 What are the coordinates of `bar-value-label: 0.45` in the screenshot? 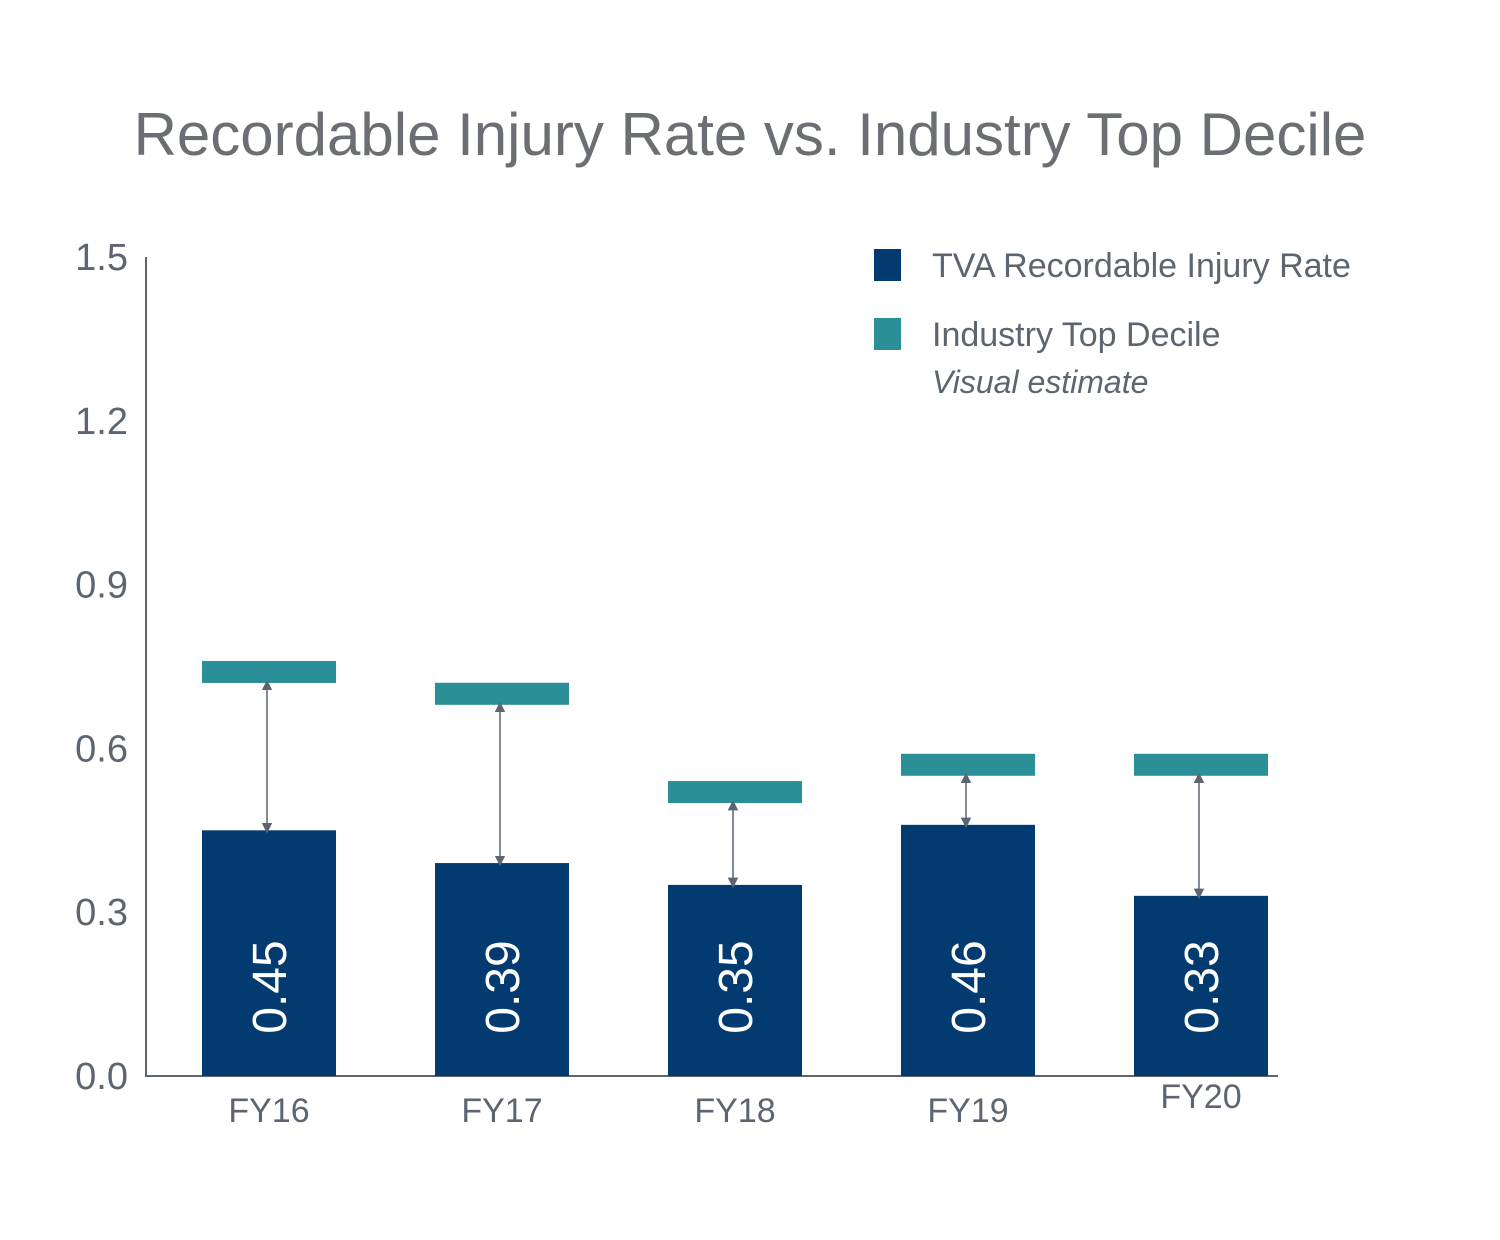 It's located at (270, 986).